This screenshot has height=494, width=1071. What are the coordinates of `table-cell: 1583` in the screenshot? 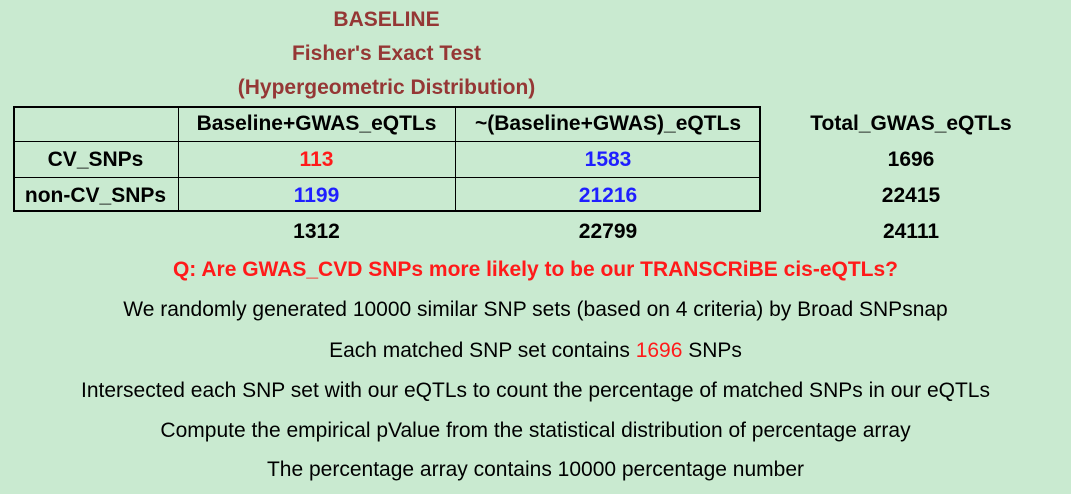 It's located at (608, 159).